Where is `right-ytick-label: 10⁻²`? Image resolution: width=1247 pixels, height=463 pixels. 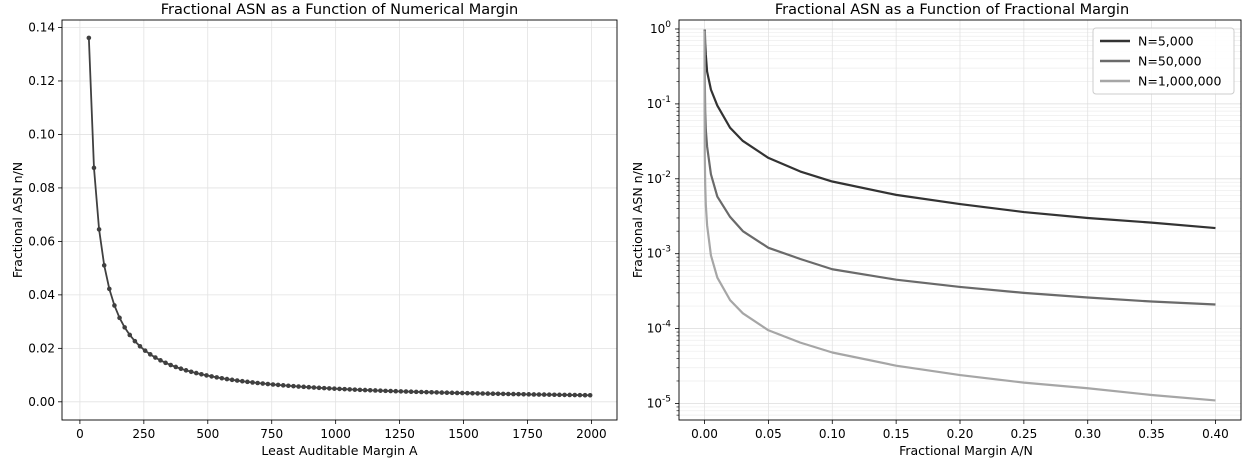
right-ytick-label: 10⁻² is located at coordinates (659, 178).